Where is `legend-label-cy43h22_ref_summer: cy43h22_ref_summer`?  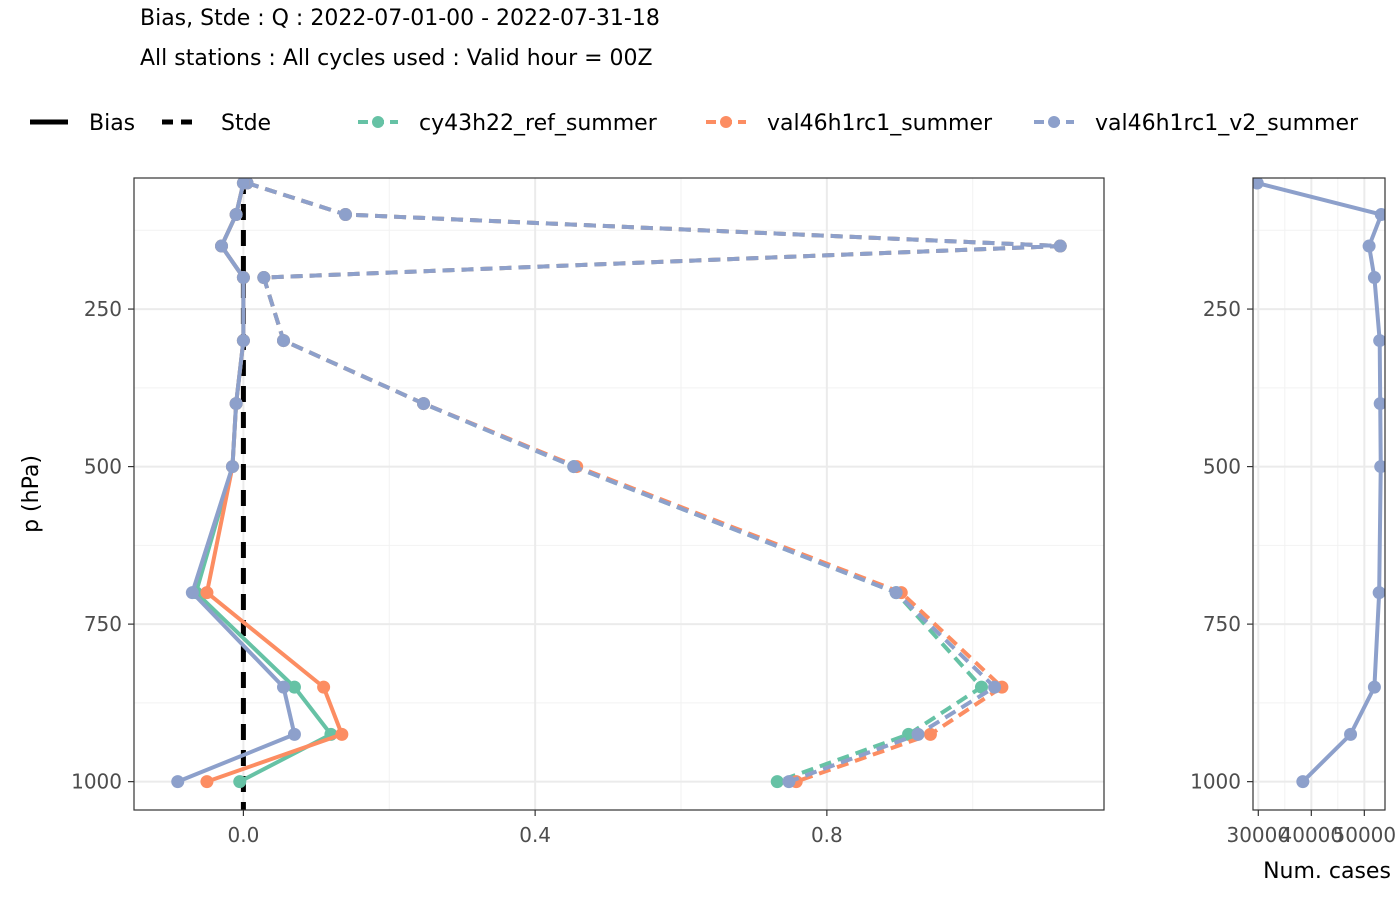
legend-label-cy43h22_ref_summer: cy43h22_ref_summer is located at coordinates (538, 123).